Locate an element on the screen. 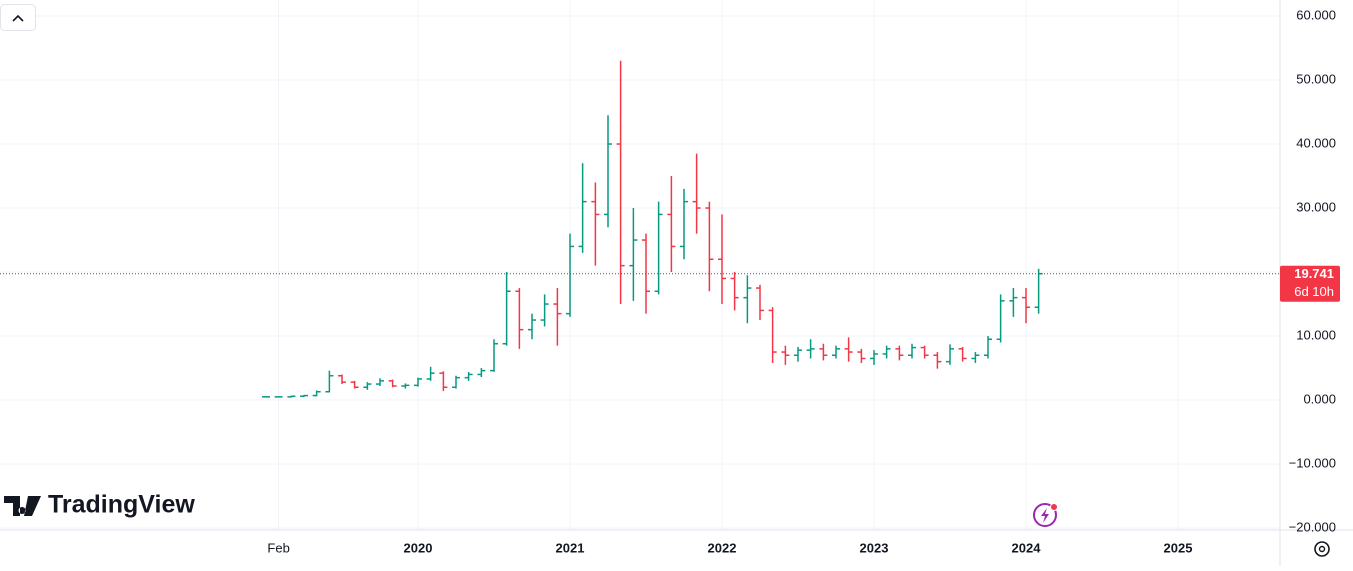 The width and height of the screenshot is (1353, 571). x-tick-label: 2024 is located at coordinates (1027, 547).